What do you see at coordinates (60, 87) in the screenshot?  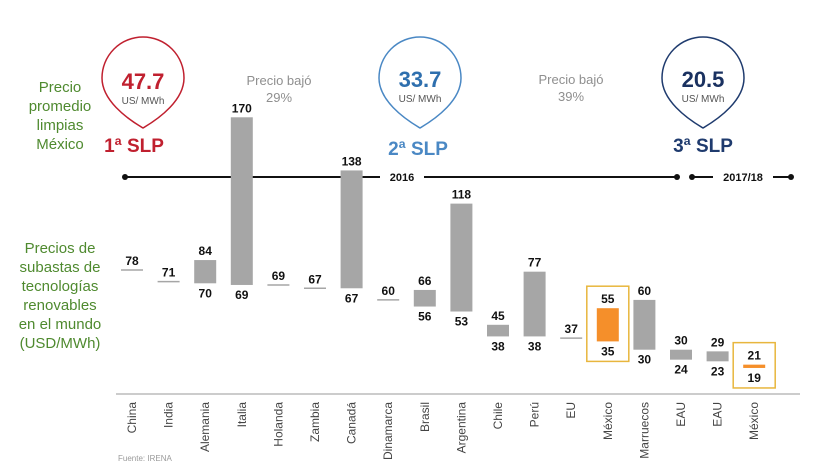 I see `label-line: Precio` at bounding box center [60, 87].